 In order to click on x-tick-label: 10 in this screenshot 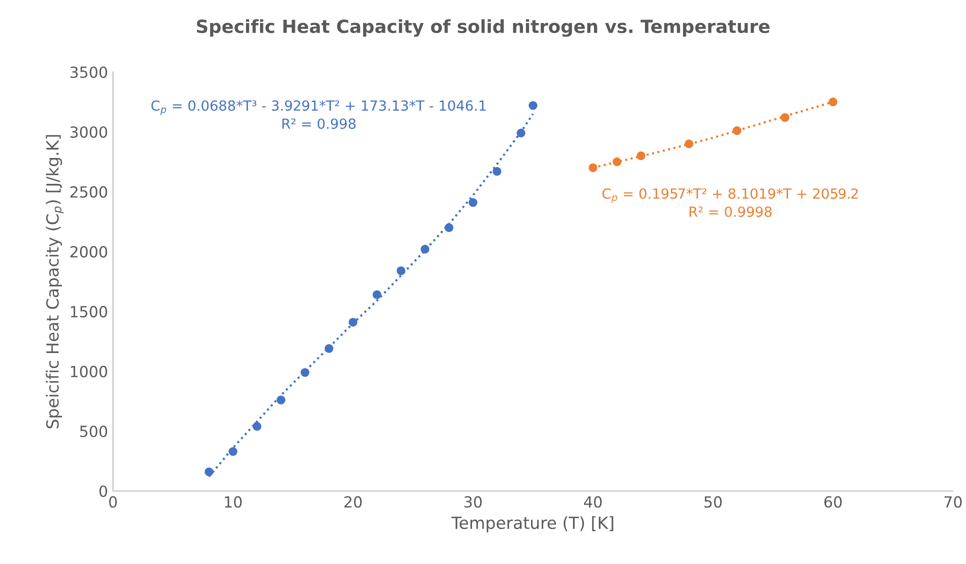, I will do `click(233, 502)`.